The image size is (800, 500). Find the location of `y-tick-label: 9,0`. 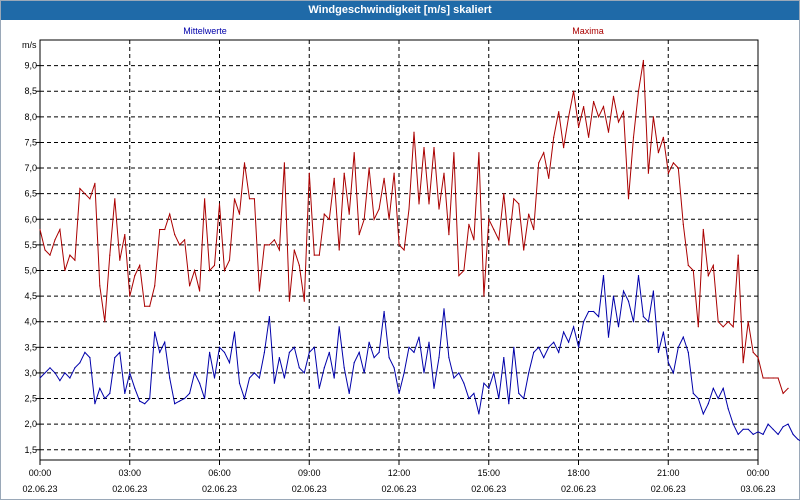

y-tick-label: 9,0 is located at coordinates (30, 66).